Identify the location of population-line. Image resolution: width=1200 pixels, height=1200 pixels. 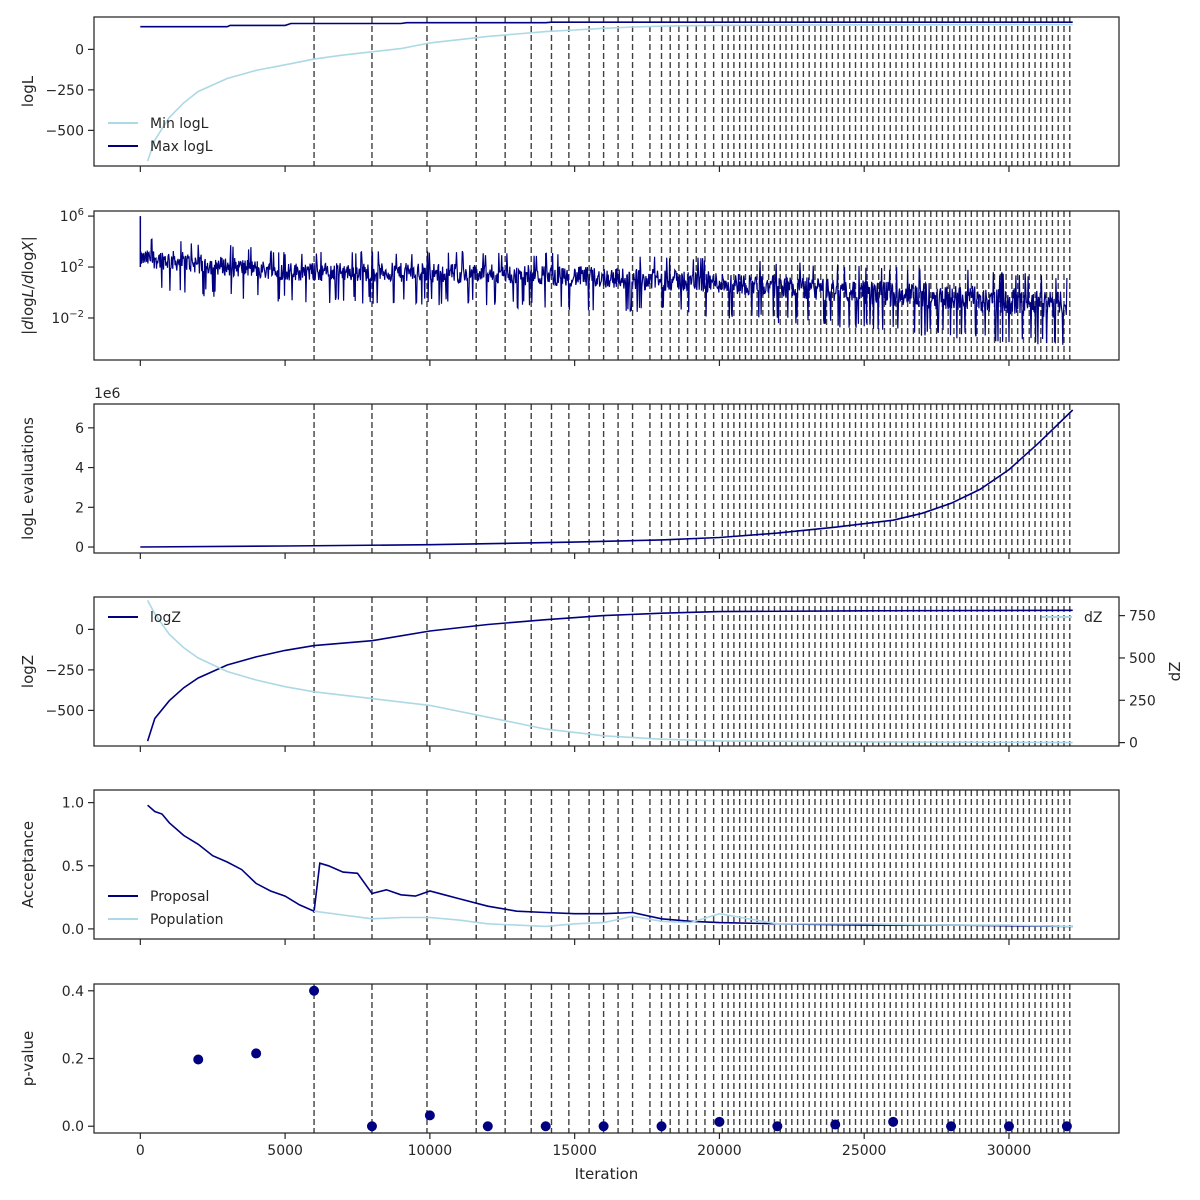
(693, 919).